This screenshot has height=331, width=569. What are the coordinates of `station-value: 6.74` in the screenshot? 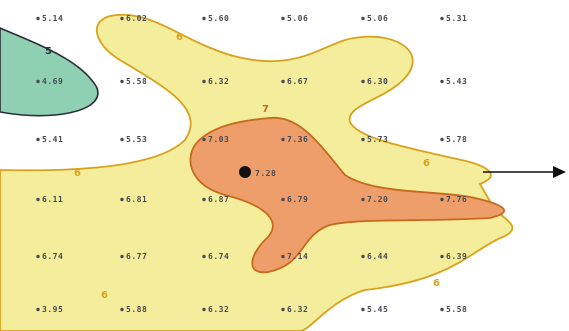 It's located at (218, 256).